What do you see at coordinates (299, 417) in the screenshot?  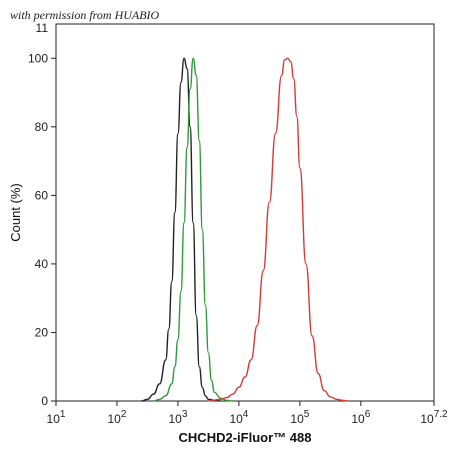 I see `x-tick-label-5: 10⁵` at bounding box center [299, 417].